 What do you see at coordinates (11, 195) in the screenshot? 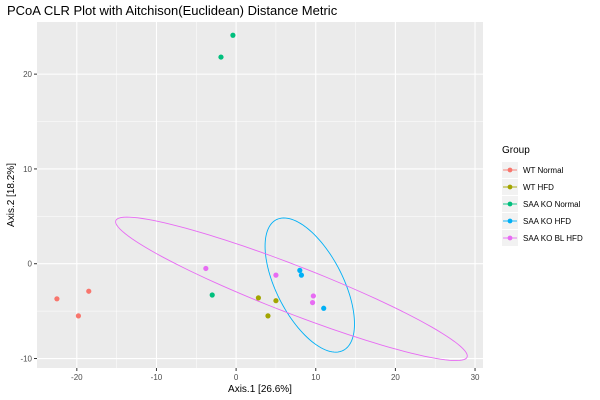
I see `y-axis-label: Axis.2 [18.2%]` at bounding box center [11, 195].